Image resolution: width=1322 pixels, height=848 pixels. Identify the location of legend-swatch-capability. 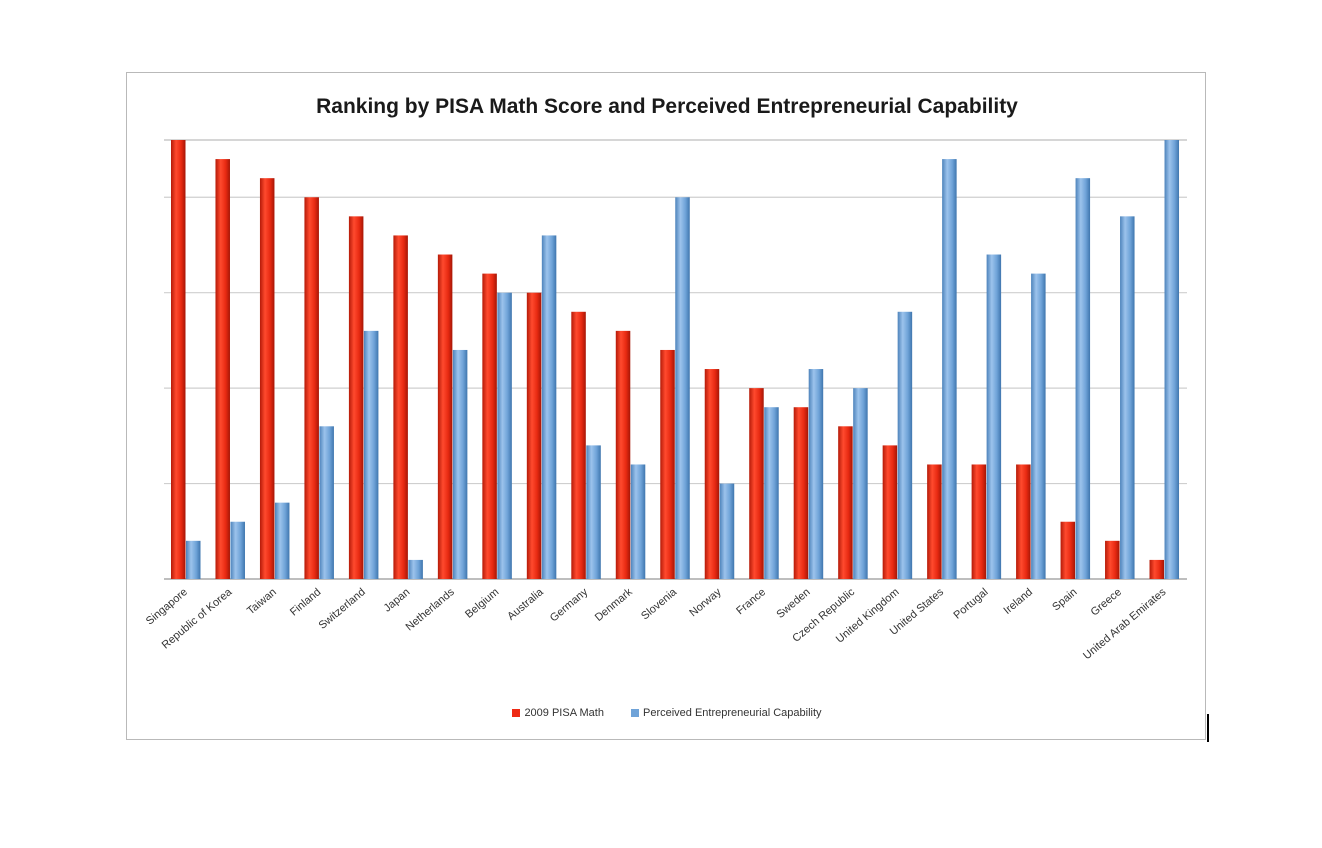
(635, 713).